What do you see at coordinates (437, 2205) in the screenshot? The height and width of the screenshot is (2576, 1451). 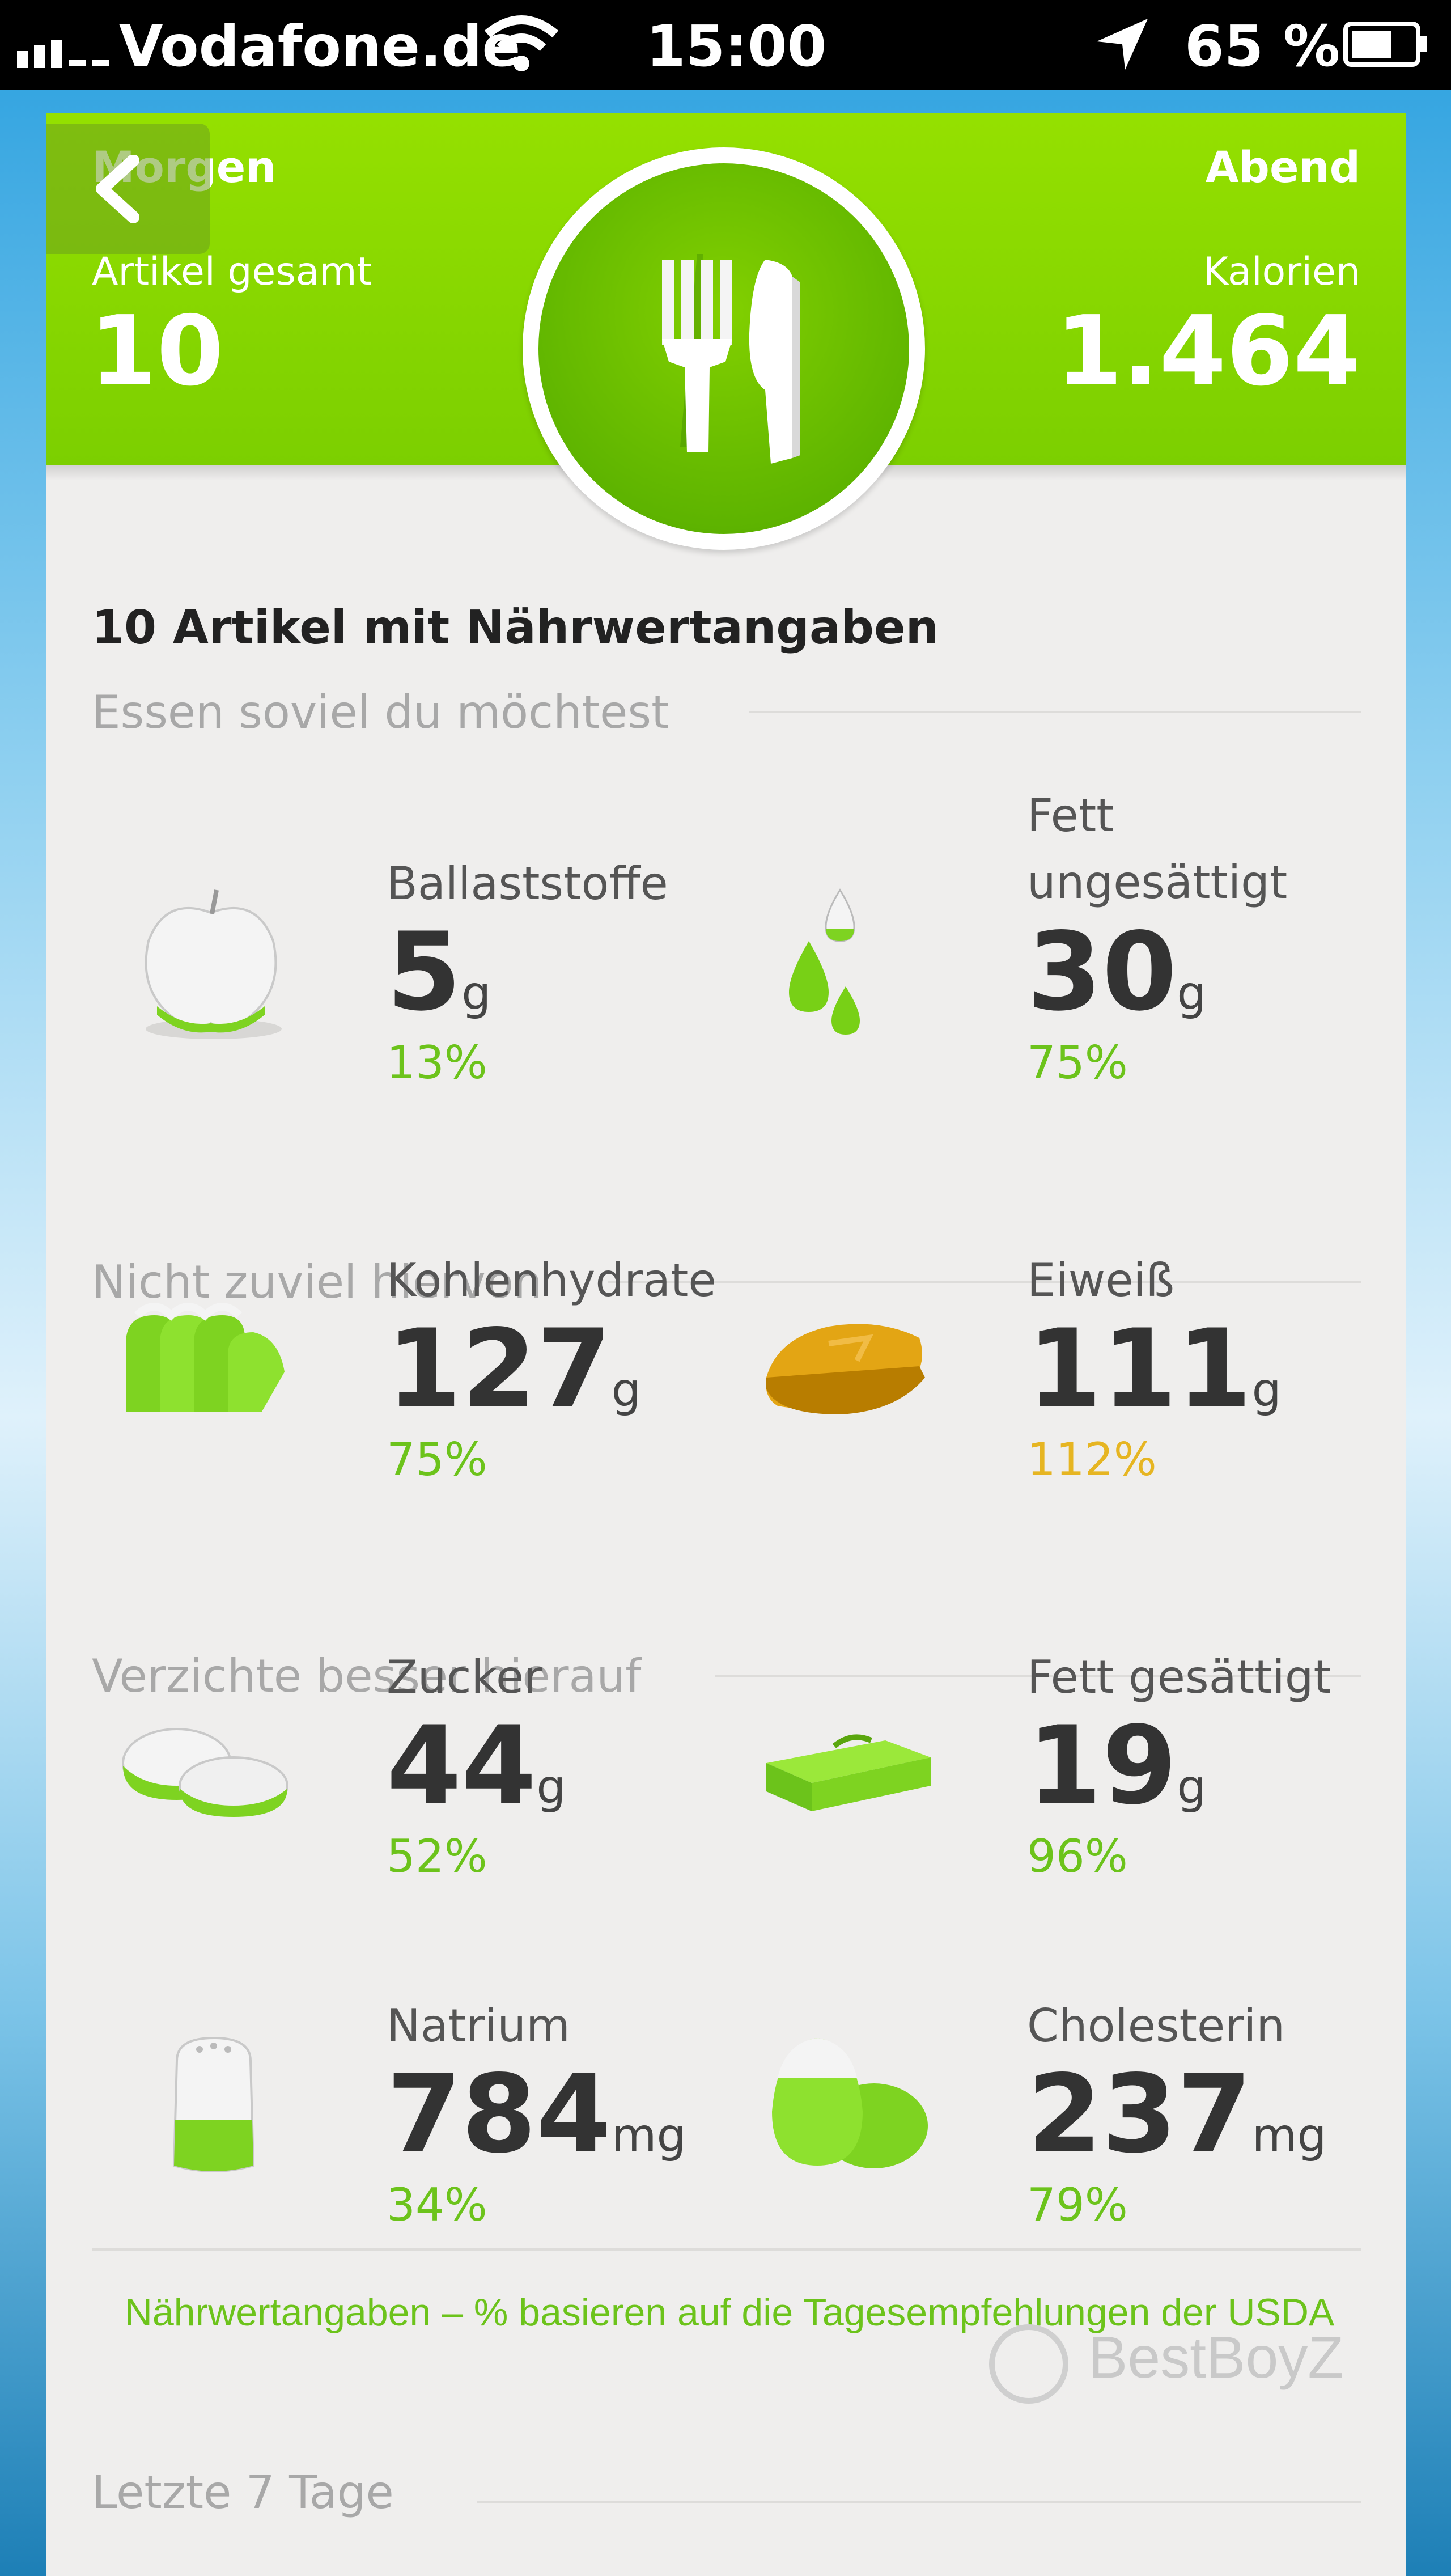 I see `nutrient-percent: 34%` at bounding box center [437, 2205].